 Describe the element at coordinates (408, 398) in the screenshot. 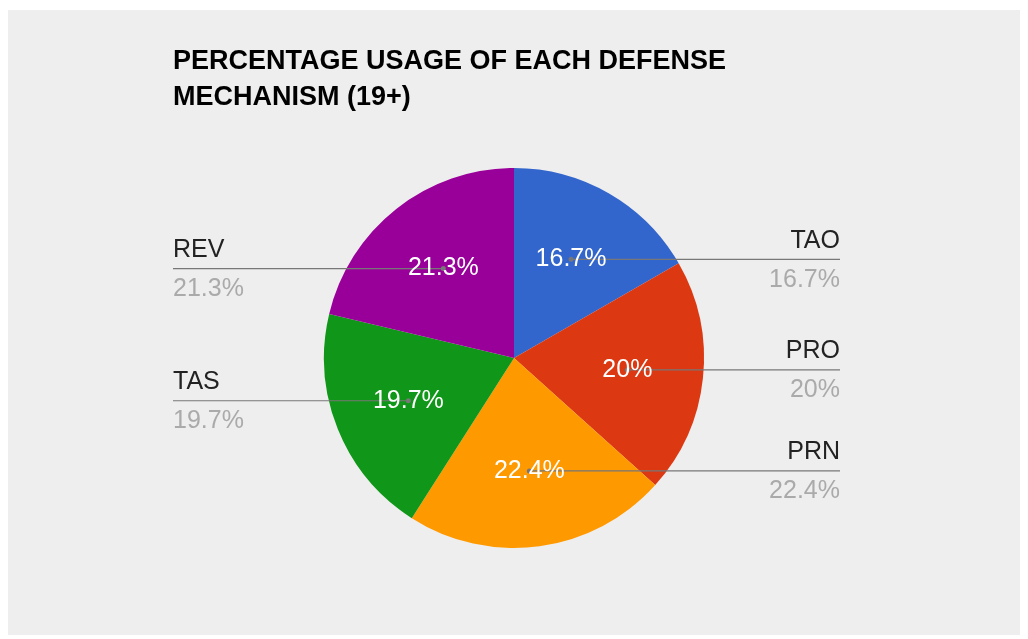

I see `text: 19.7%` at that location.